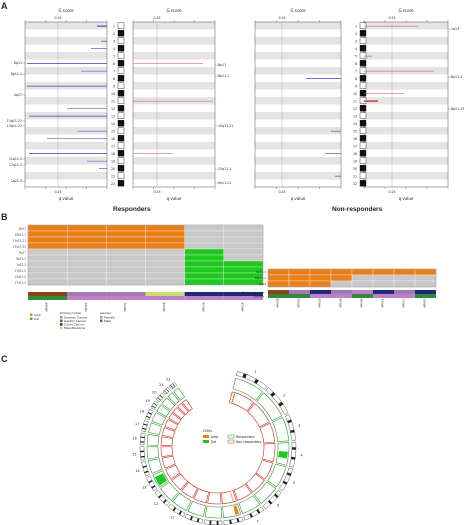  What do you see at coordinates (320, 302) in the screenshot?
I see `heatmap-col-label: HP033` at bounding box center [320, 302].